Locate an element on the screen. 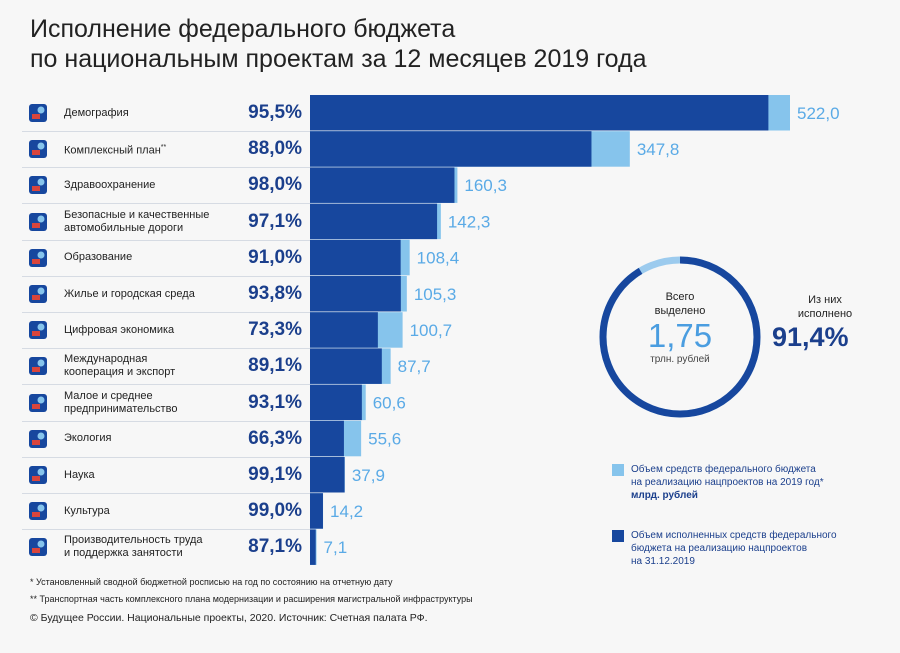  category-label: Экология is located at coordinates (88, 438).